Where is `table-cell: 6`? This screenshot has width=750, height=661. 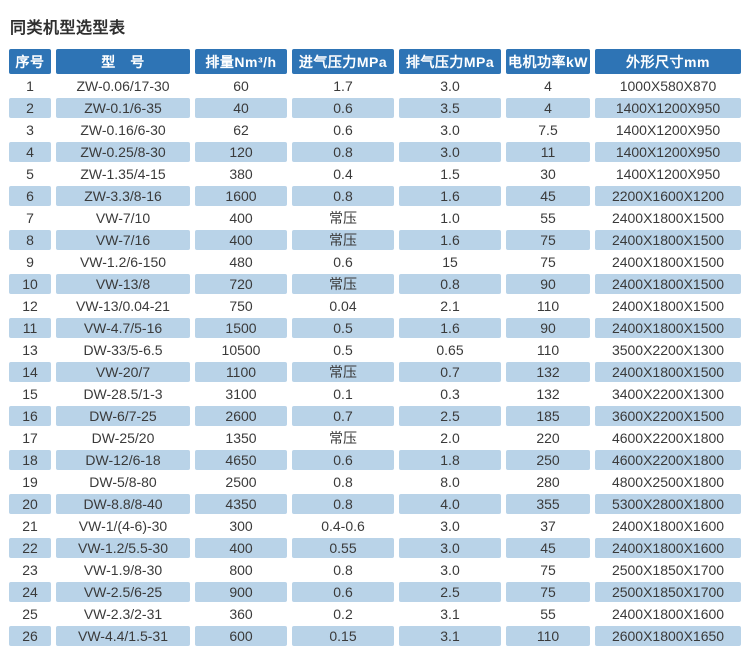 table-cell: 6 is located at coordinates (30, 196).